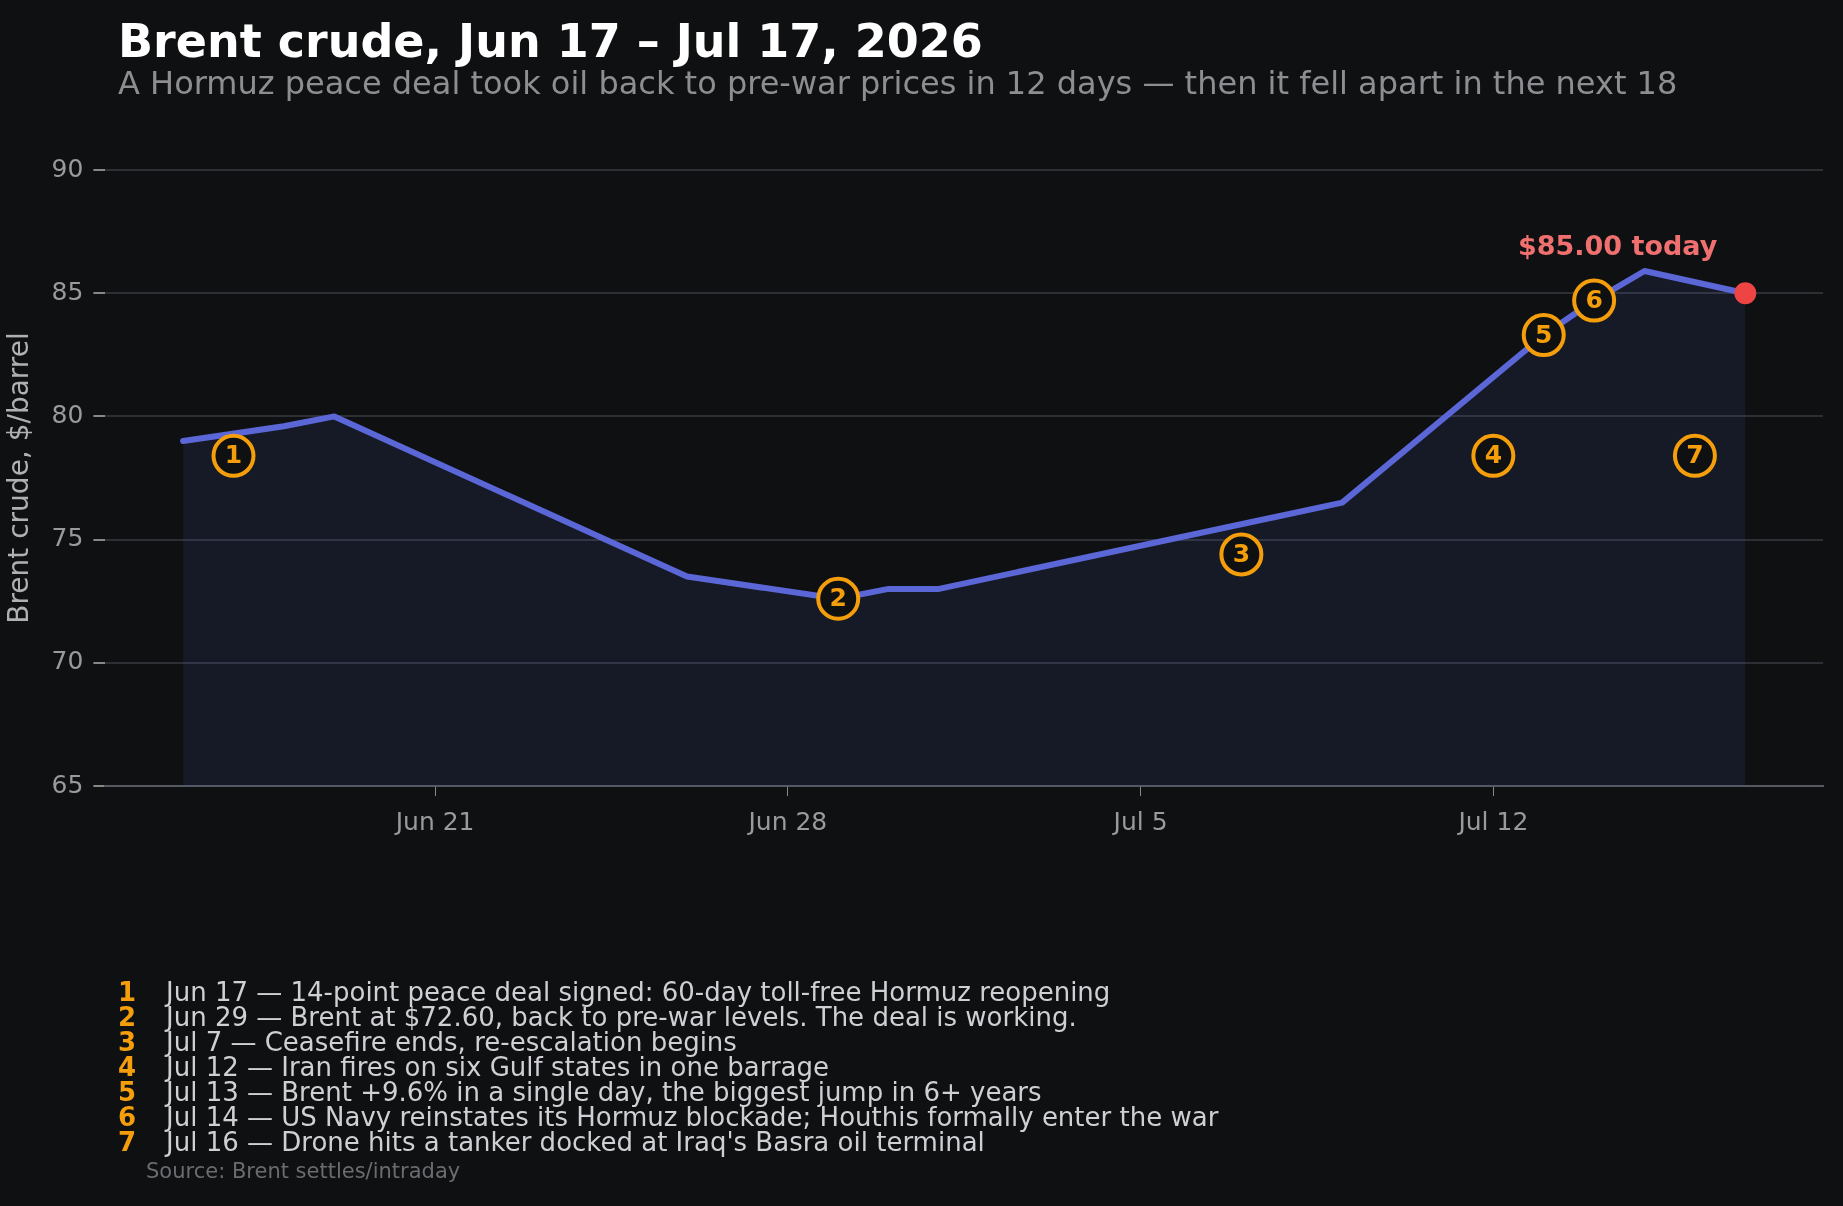  I want to click on x-tick-label: Jun 21, so click(434, 821).